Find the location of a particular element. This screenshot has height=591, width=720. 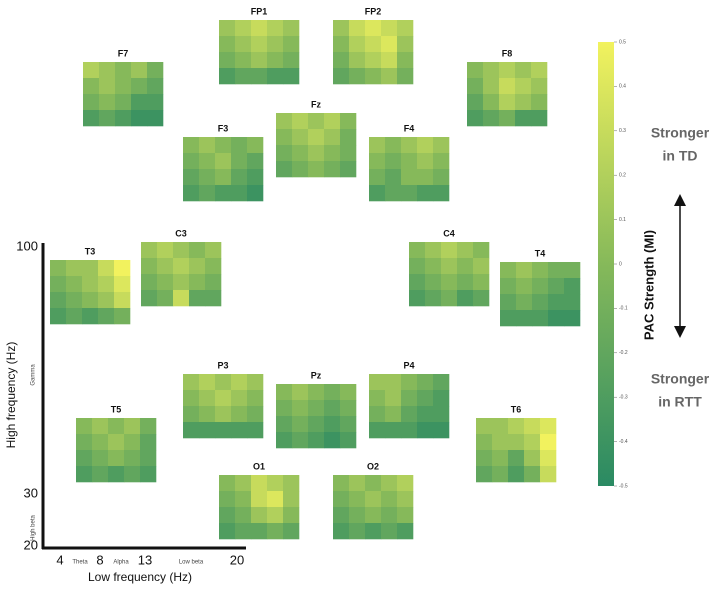

panel-title: FP2 is located at coordinates (373, 11).